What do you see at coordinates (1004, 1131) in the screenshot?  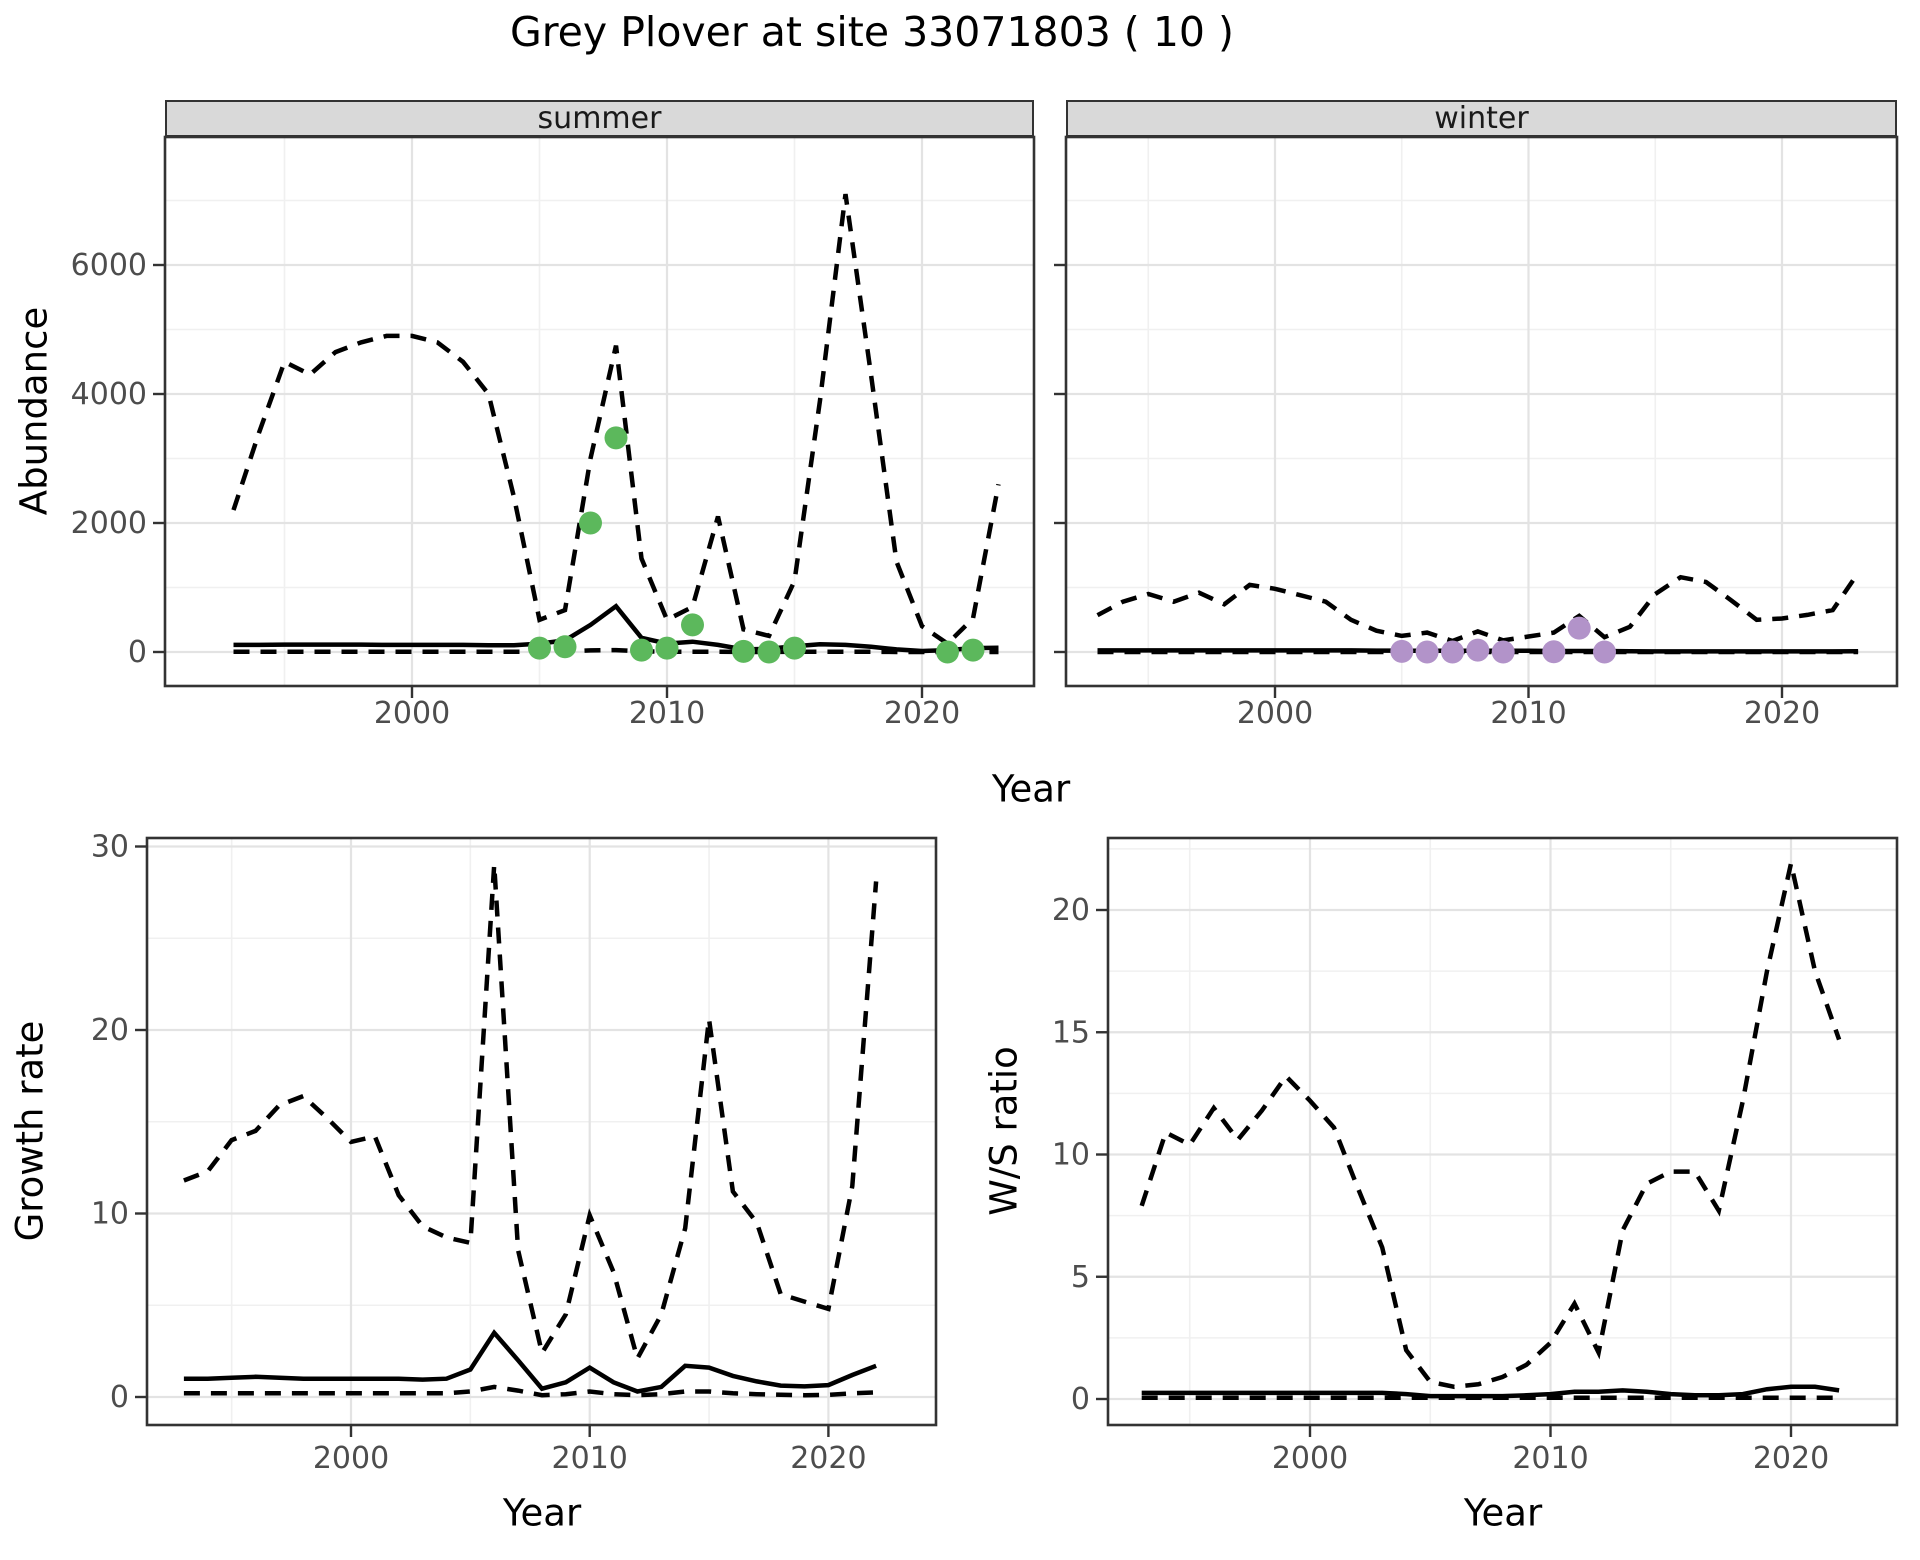 I see `y-axis-label-ws-ratio: W/S ratio` at bounding box center [1004, 1131].